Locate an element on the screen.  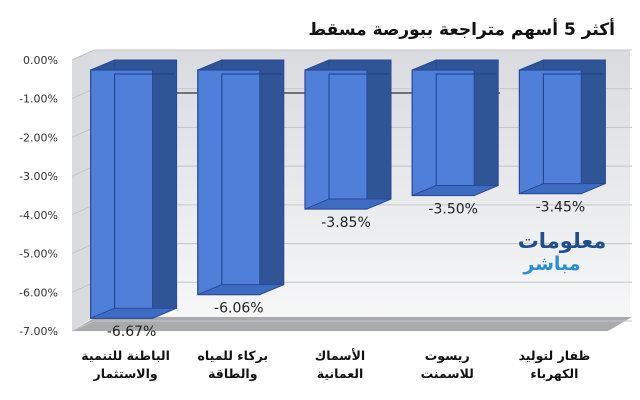
y-tick-label: -6.00% is located at coordinates (38, 292).